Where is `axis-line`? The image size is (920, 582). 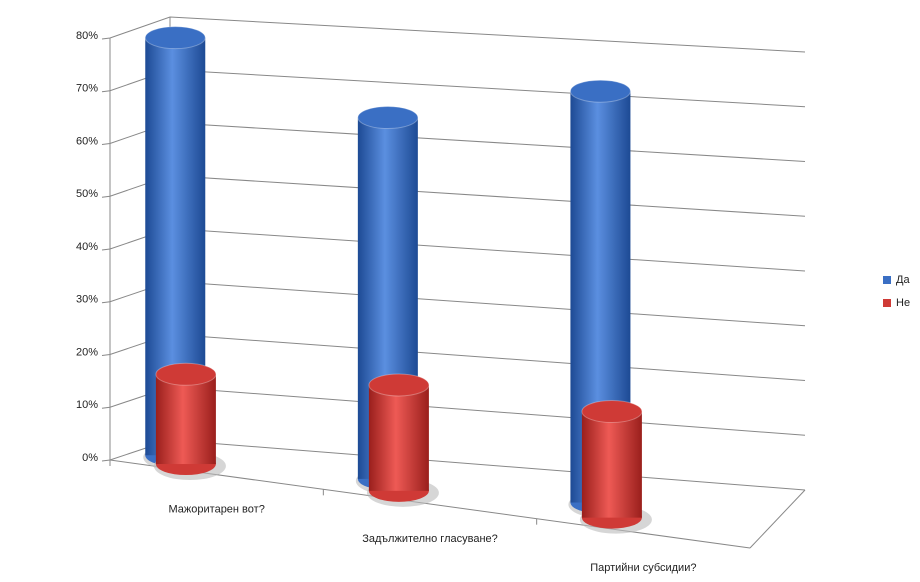 axis-line is located at coordinates (777, 519).